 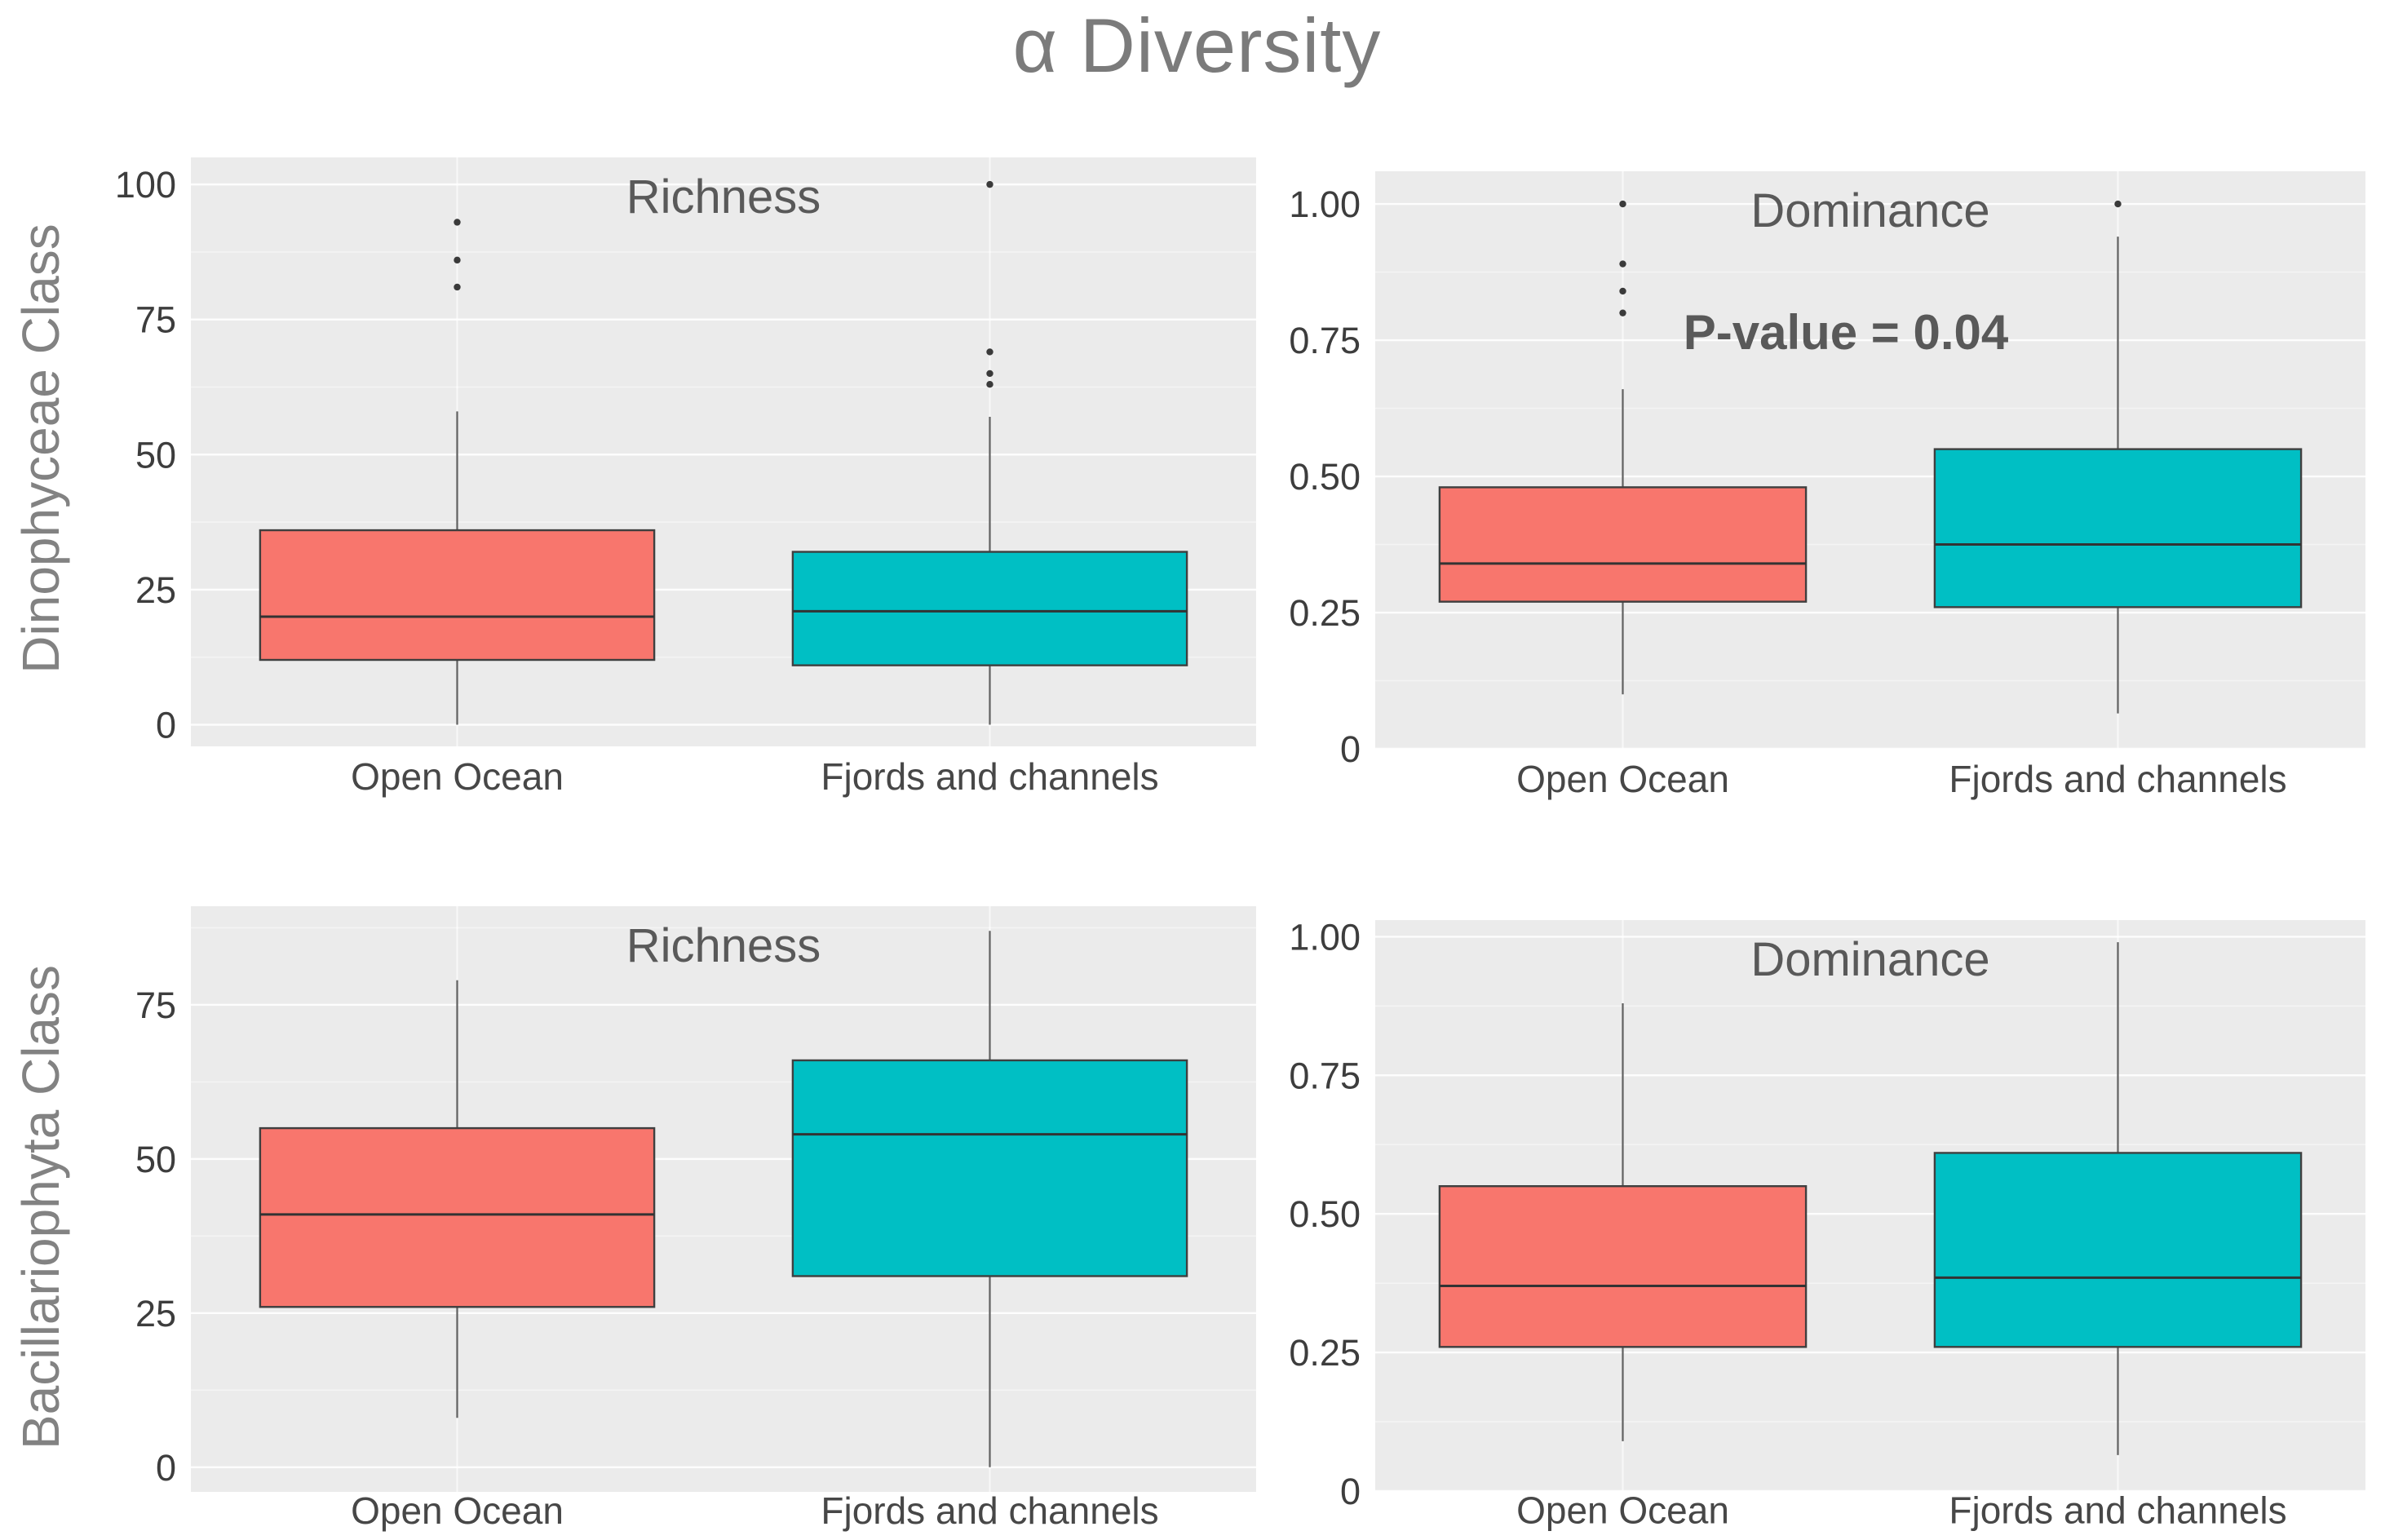 I want to click on figure-title: α Diversity, so click(x=1197, y=45).